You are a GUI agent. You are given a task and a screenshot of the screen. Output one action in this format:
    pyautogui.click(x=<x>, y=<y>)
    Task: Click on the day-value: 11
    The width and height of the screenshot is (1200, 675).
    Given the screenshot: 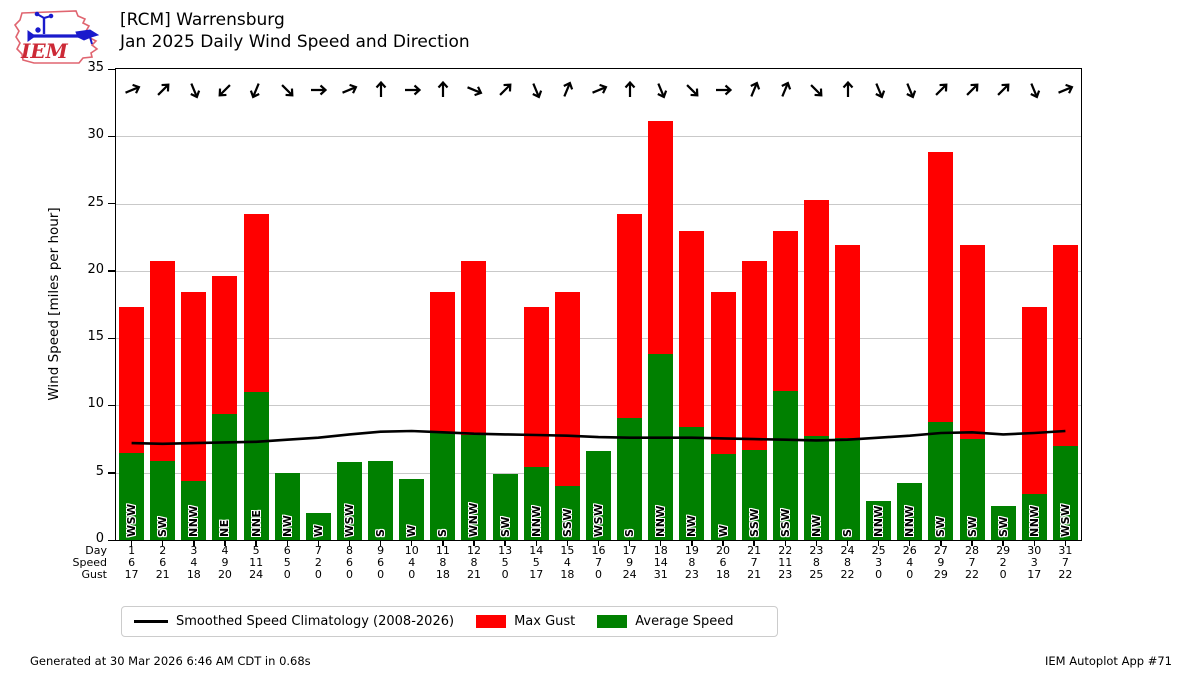 What is the action you would take?
    pyautogui.click(x=442, y=550)
    